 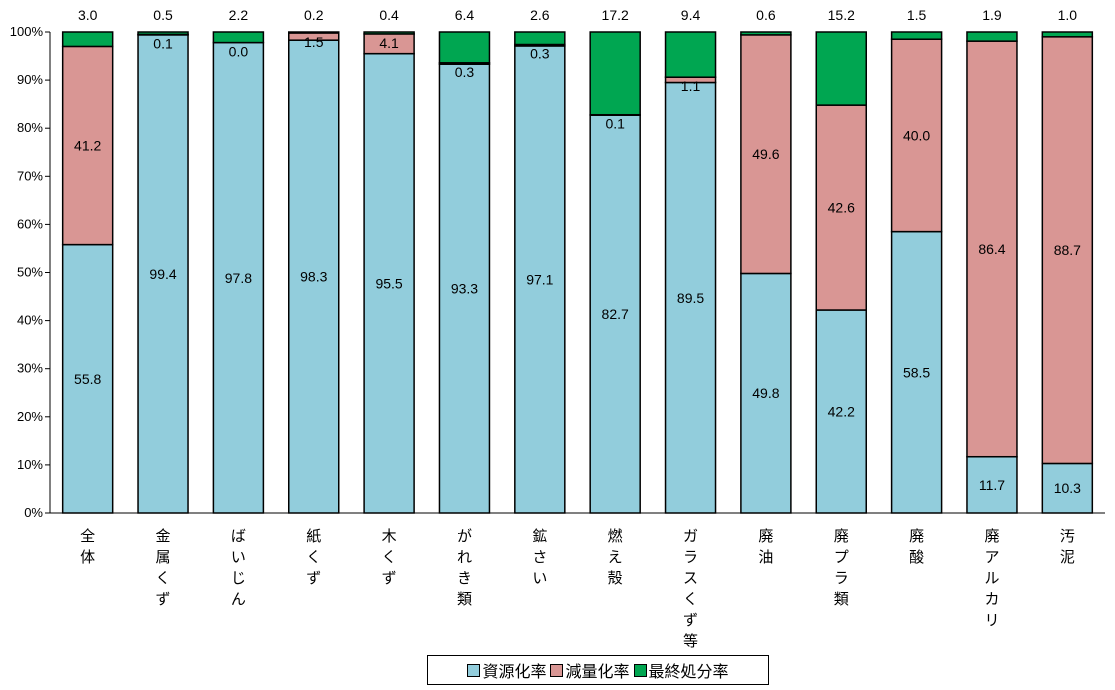 I want to click on data-label-recycling: 99.4, so click(x=162, y=274).